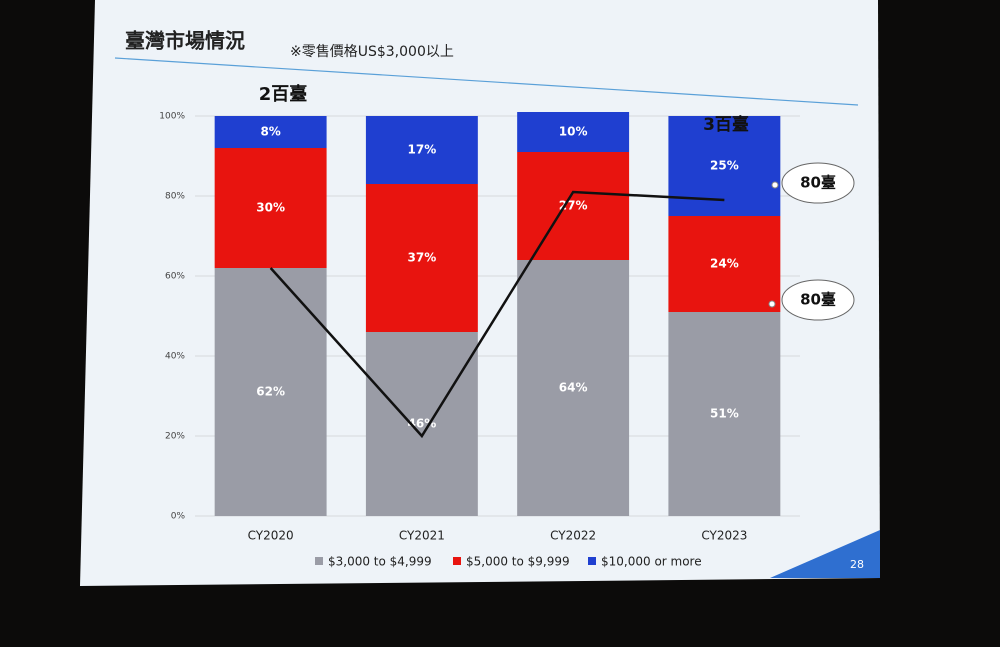  What do you see at coordinates (175, 277) in the screenshot?
I see `y-tick-label: 60%` at bounding box center [175, 277].